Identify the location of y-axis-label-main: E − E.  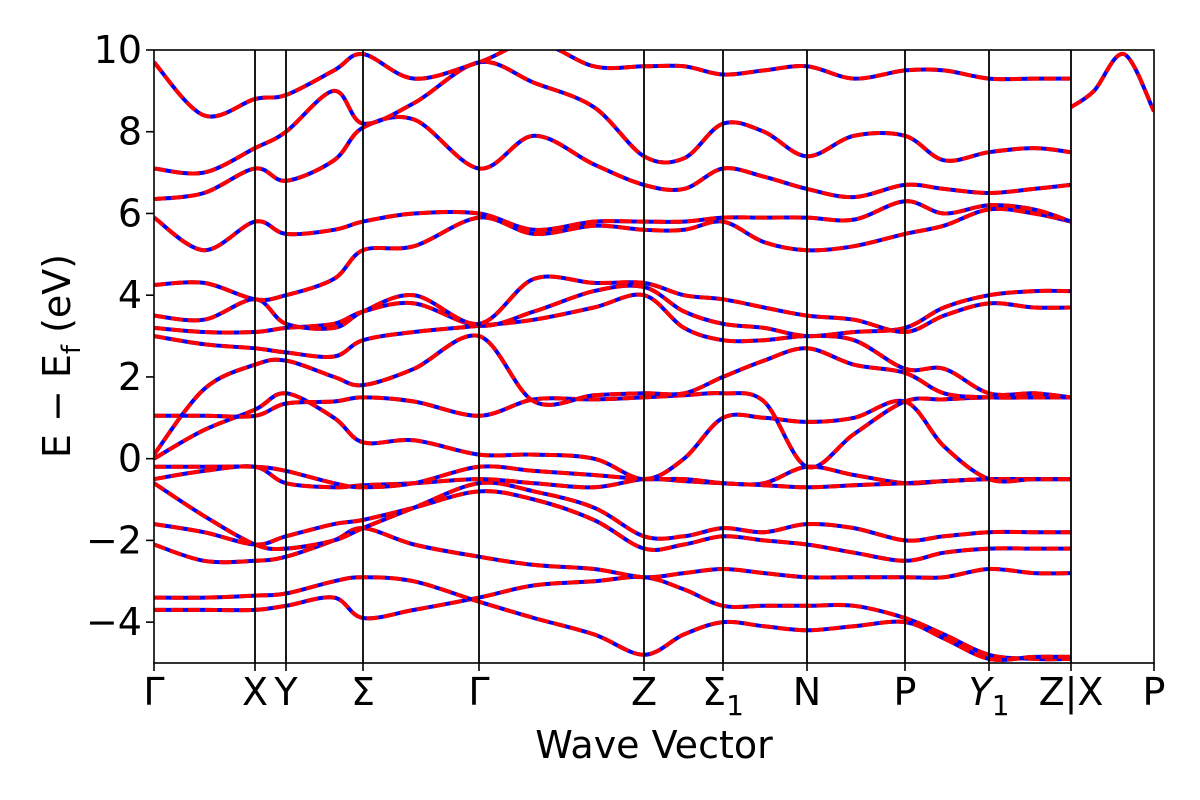
(57, 406).